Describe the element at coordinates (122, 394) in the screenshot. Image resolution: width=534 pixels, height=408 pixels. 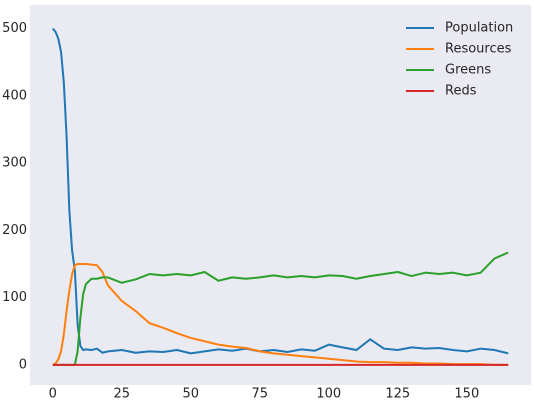
I see `x-tick-label: 25` at that location.